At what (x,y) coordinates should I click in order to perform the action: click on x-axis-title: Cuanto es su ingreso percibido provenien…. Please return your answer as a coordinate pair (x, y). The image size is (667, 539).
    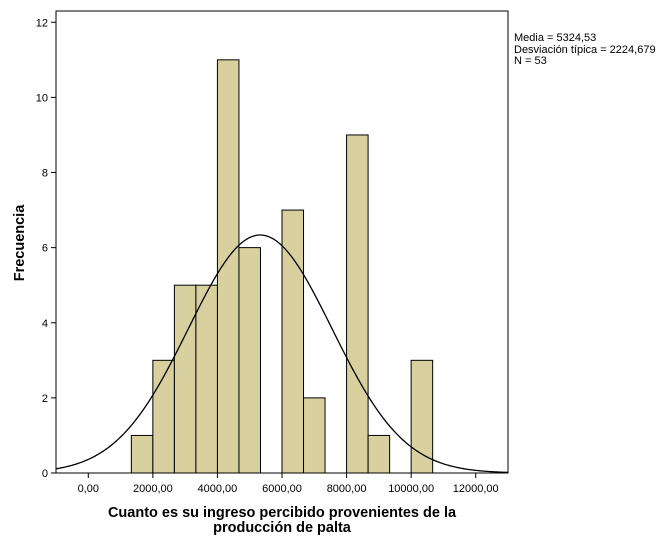
    Looking at the image, I should click on (282, 521).